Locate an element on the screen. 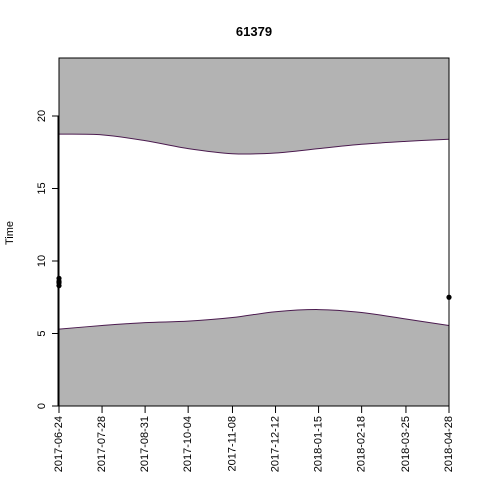 Image resolution: width=480 pixels, height=480 pixels. y-tick-label: 10 is located at coordinates (42, 261).